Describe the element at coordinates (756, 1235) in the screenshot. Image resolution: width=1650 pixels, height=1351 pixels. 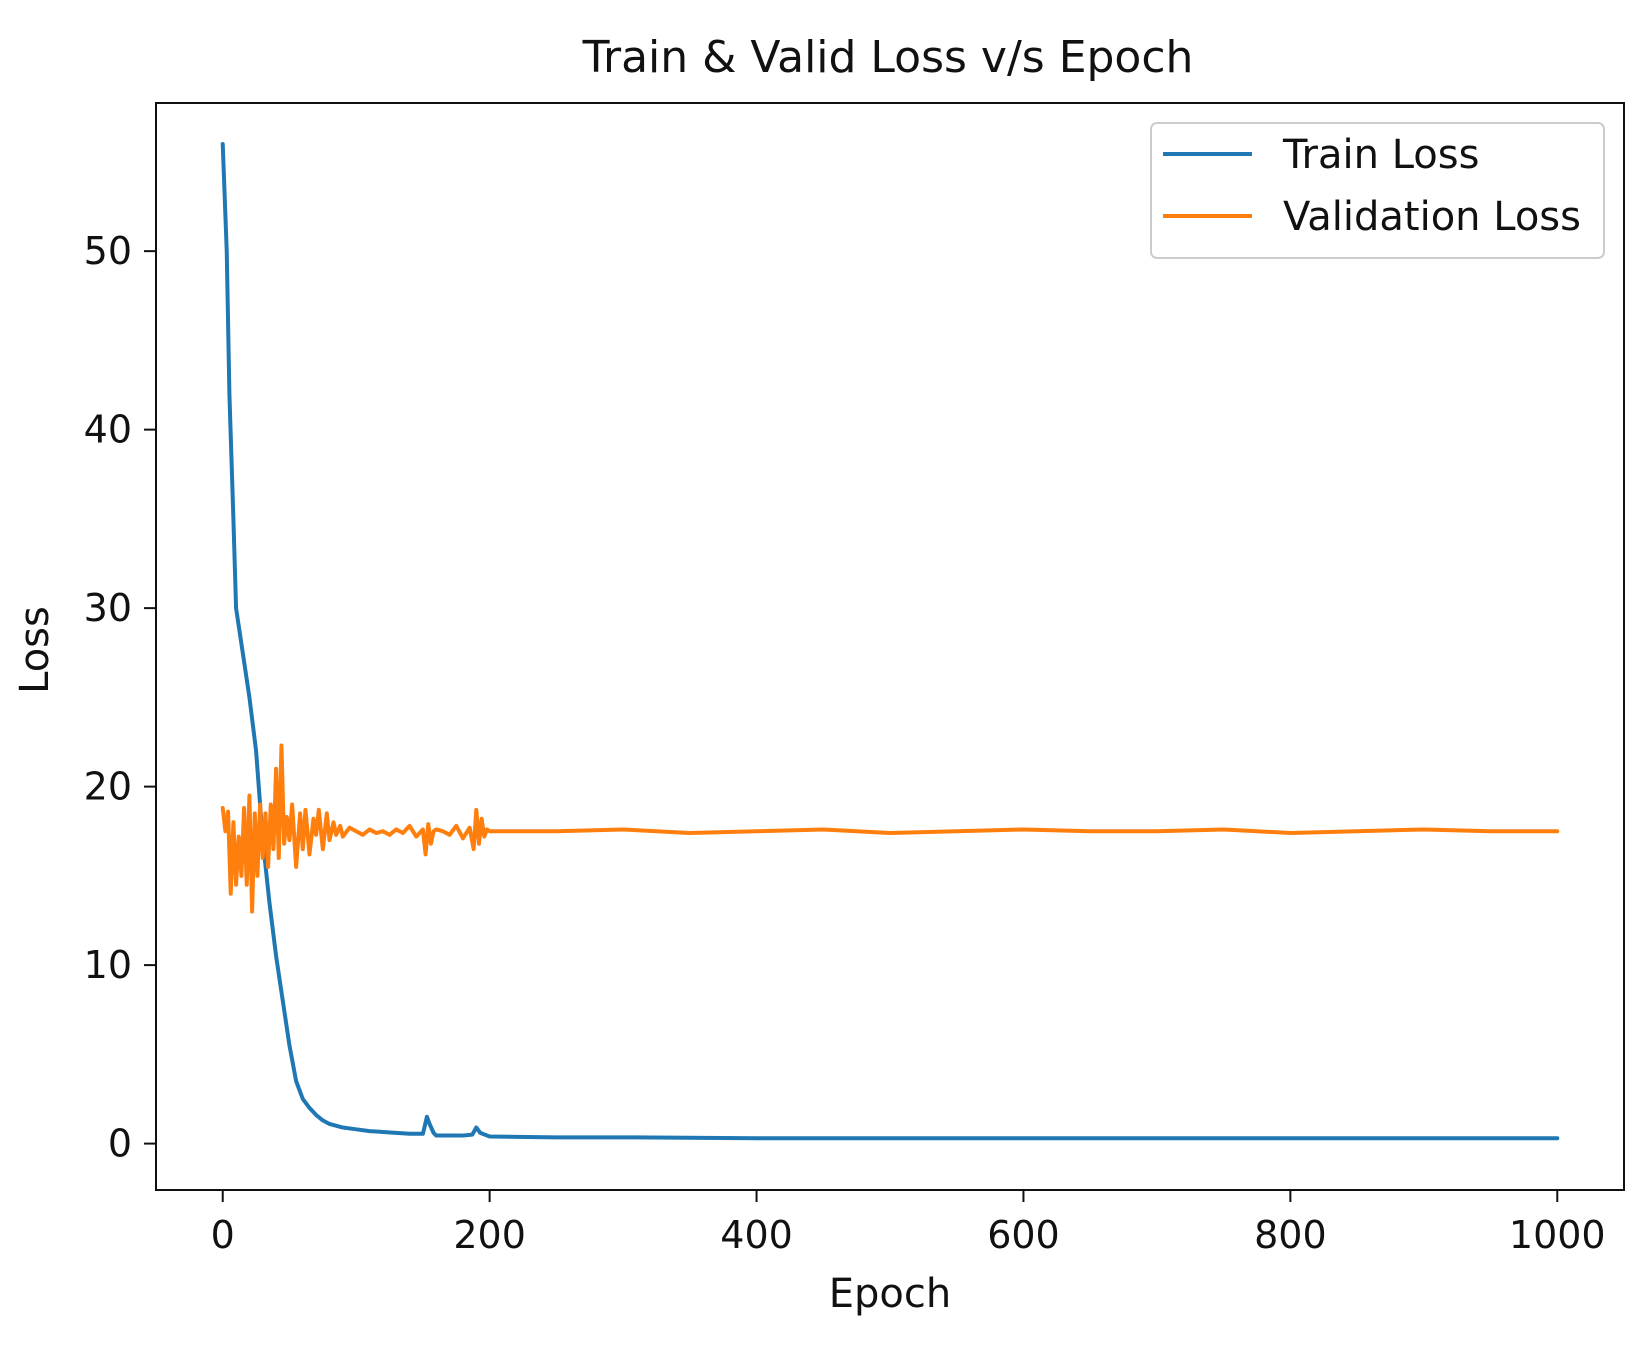
I see `x-tick-label: 400` at that location.